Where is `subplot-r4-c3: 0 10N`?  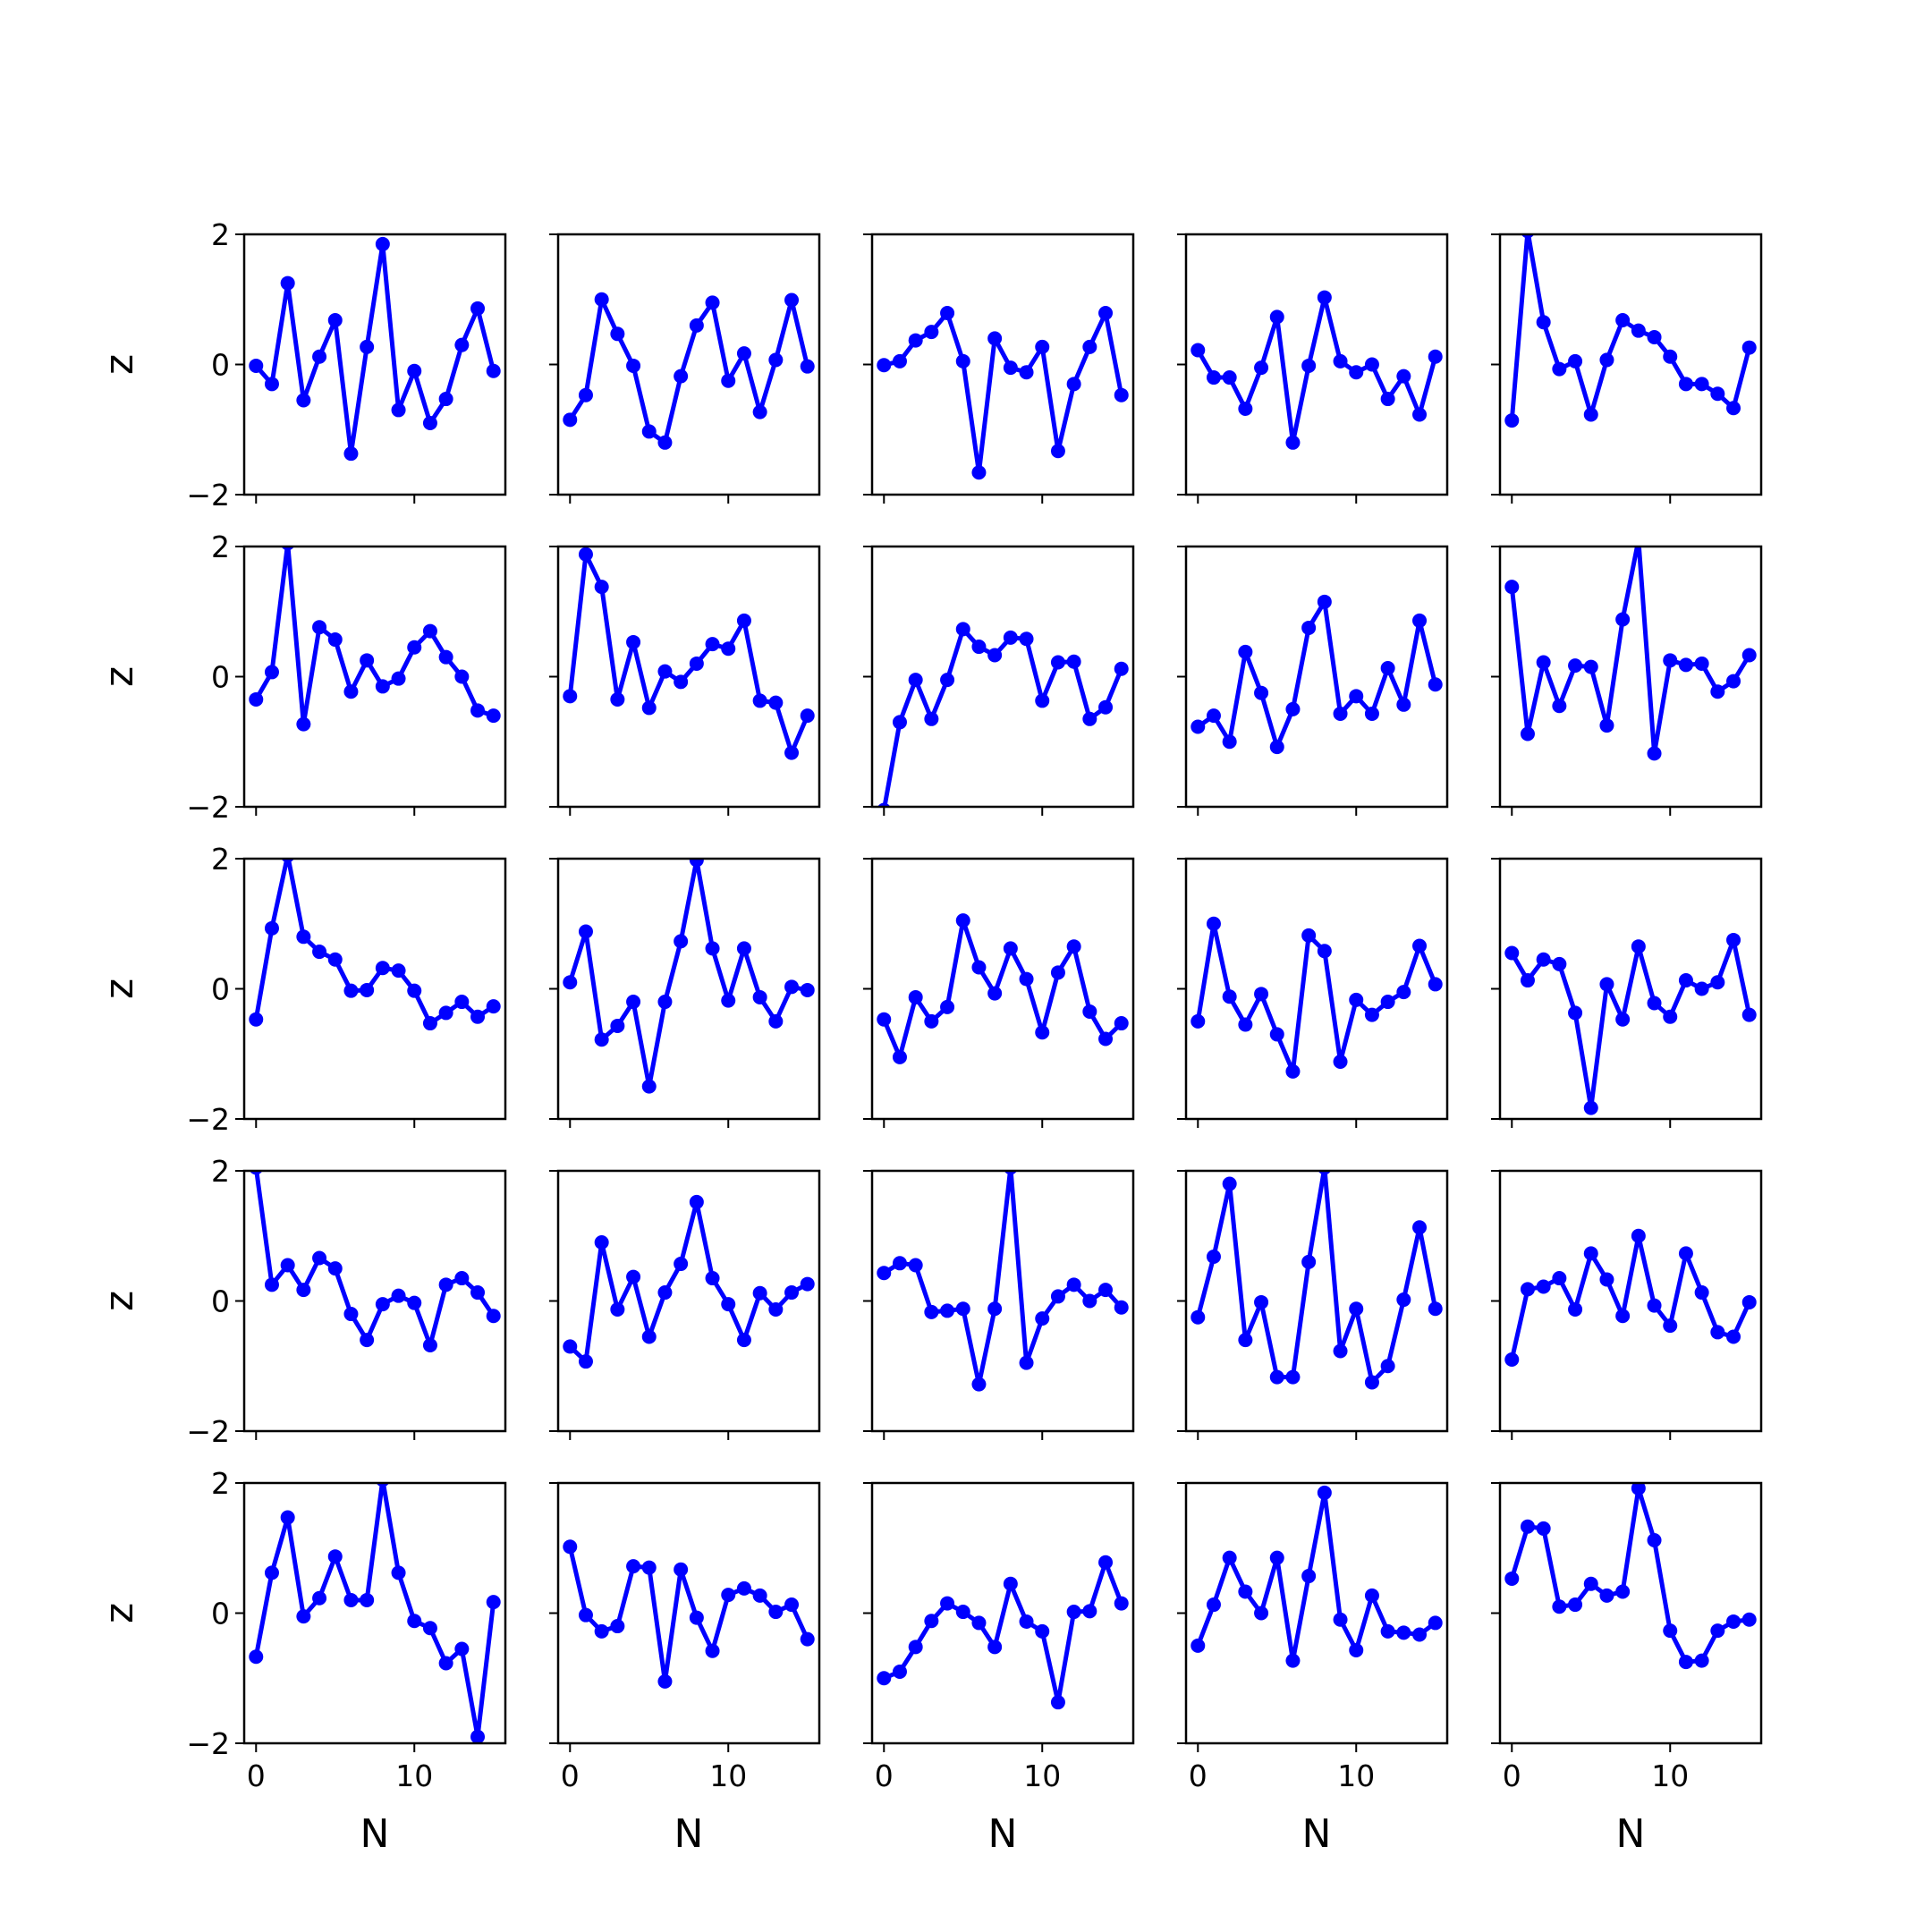 subplot-r4-c3: 0 10N is located at coordinates (1313, 1669).